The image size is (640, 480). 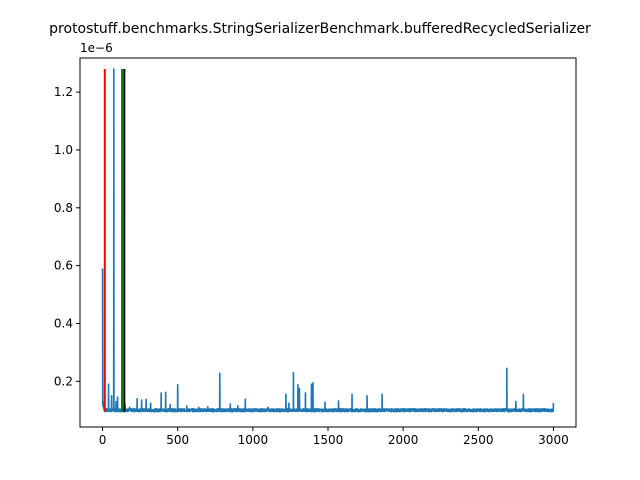 I want to click on y-tick-label: 0.6, so click(x=63, y=266).